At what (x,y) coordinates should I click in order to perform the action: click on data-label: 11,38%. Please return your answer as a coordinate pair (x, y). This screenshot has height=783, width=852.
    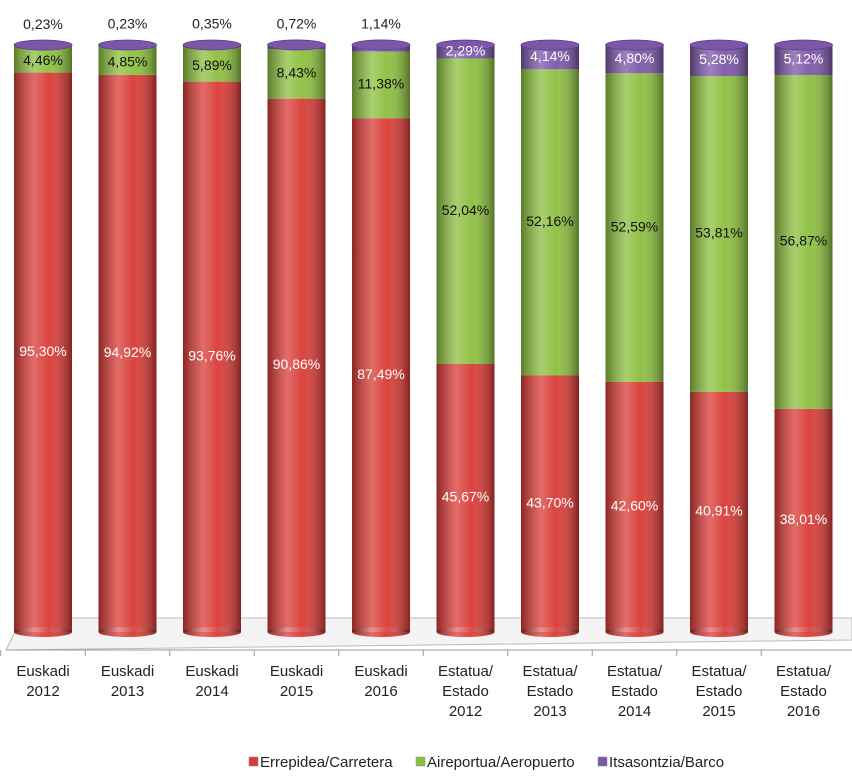
    Looking at the image, I should click on (381, 84).